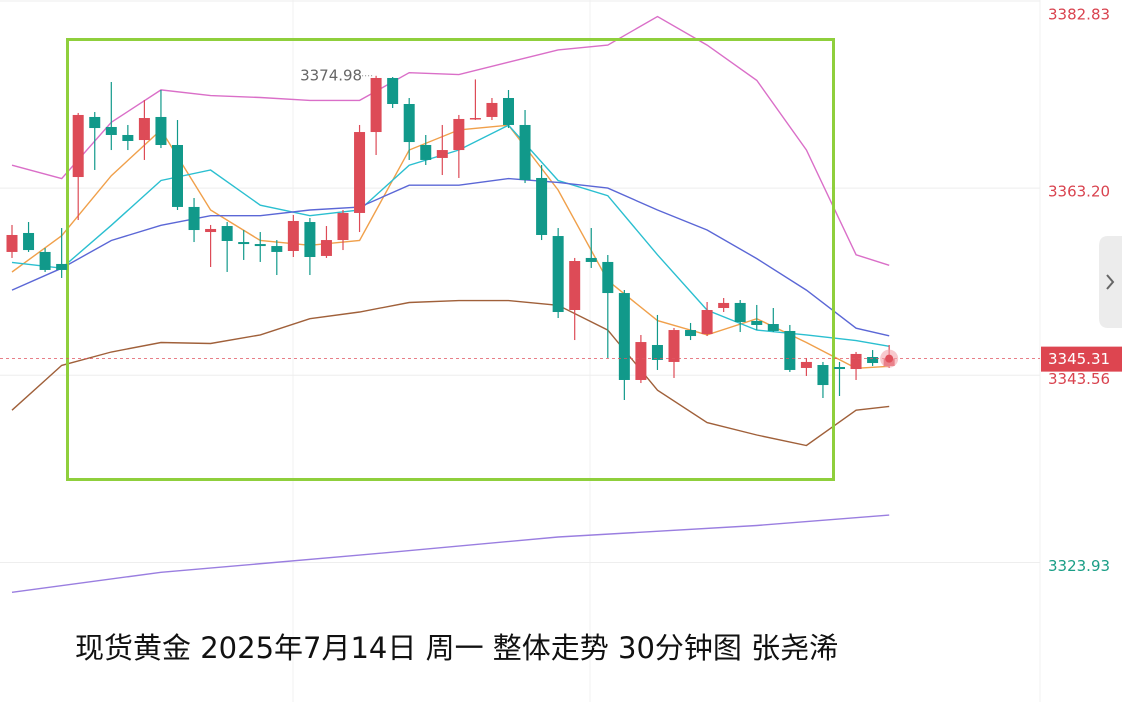 The image size is (1122, 702). What do you see at coordinates (1079, 379) in the screenshot?
I see `y-tick-label: 3343.56` at bounding box center [1079, 379].